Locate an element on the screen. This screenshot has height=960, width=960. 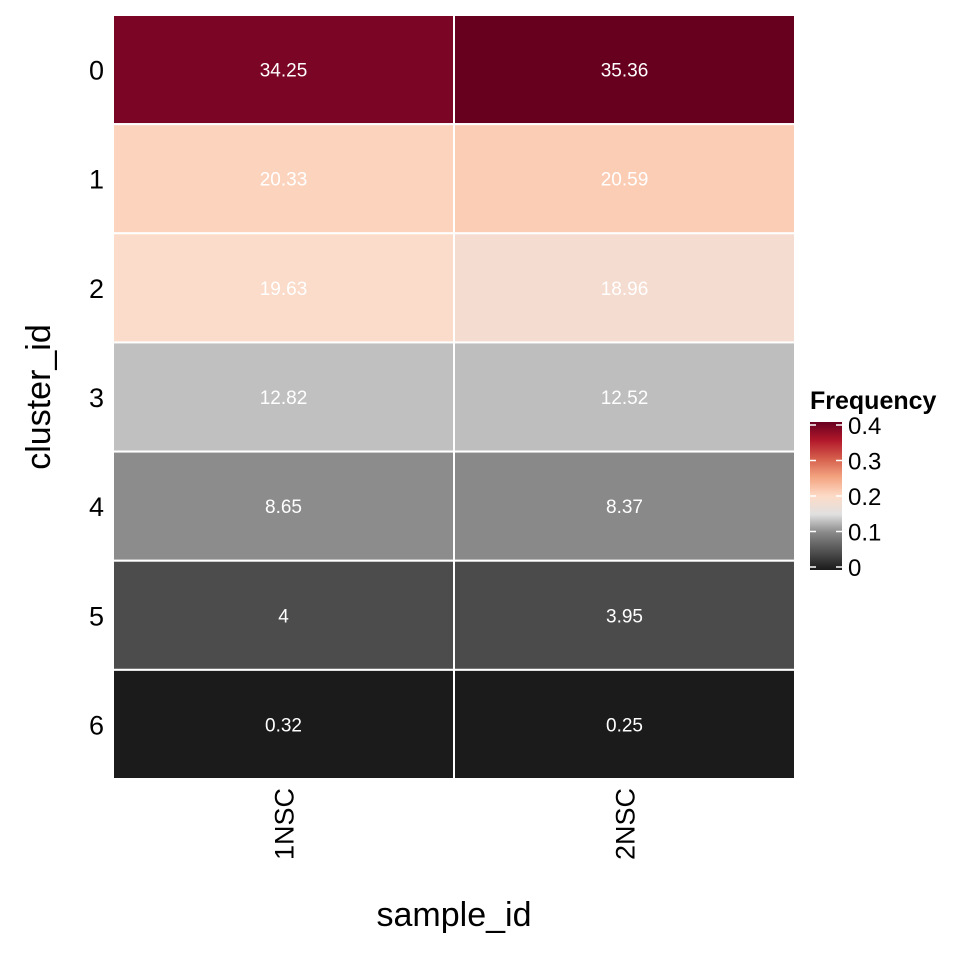
cell-value-label: 20.59 is located at coordinates (625, 180).